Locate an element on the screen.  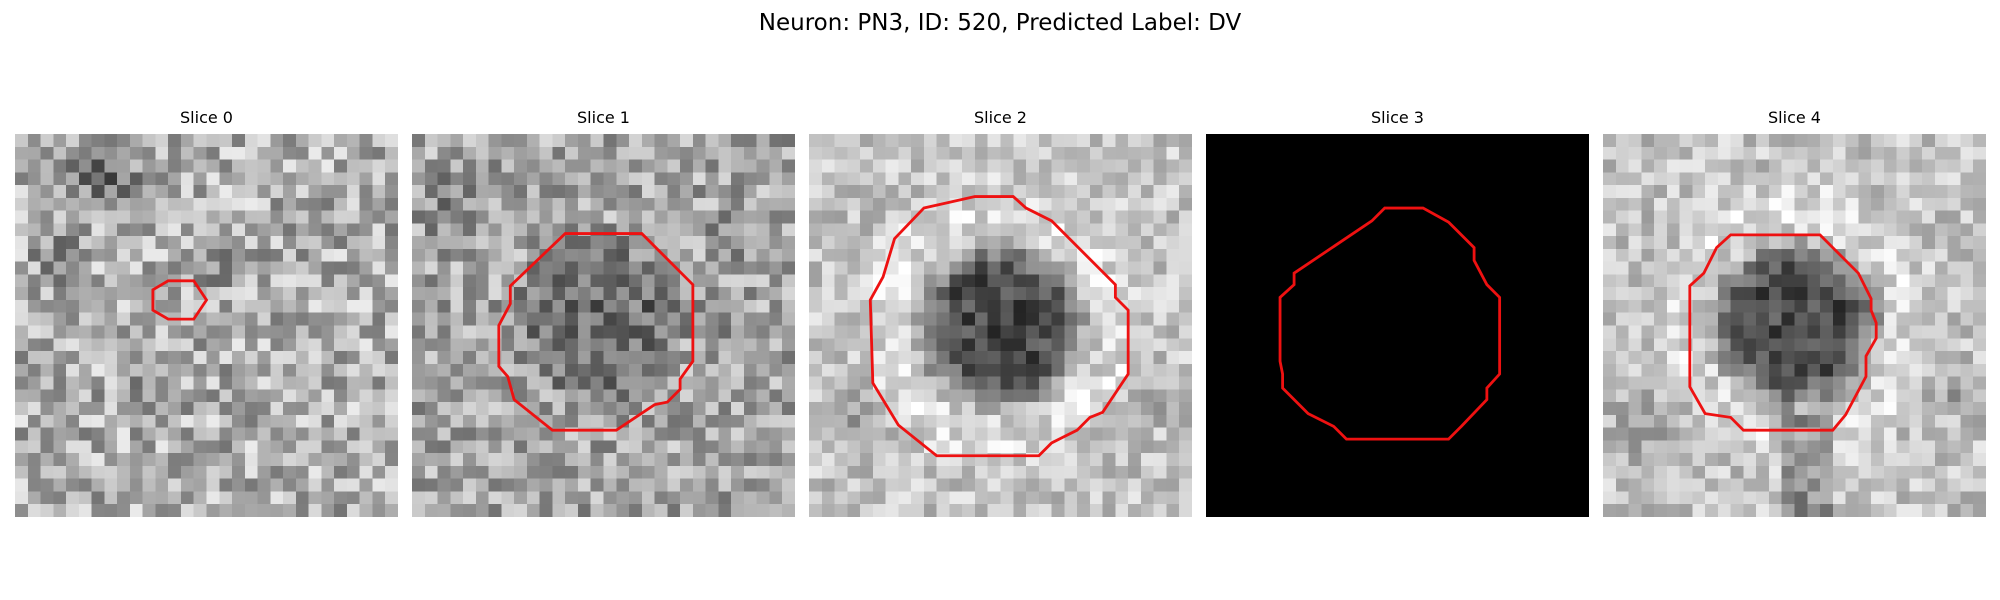
panel-title: Slice 3 is located at coordinates (1397, 117).